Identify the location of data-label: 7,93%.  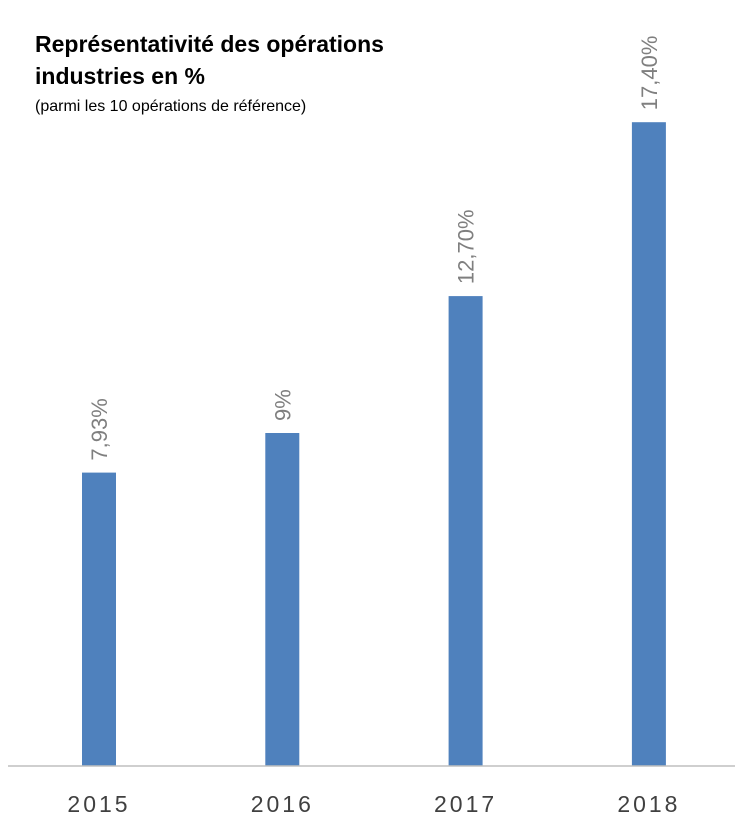
(99, 429).